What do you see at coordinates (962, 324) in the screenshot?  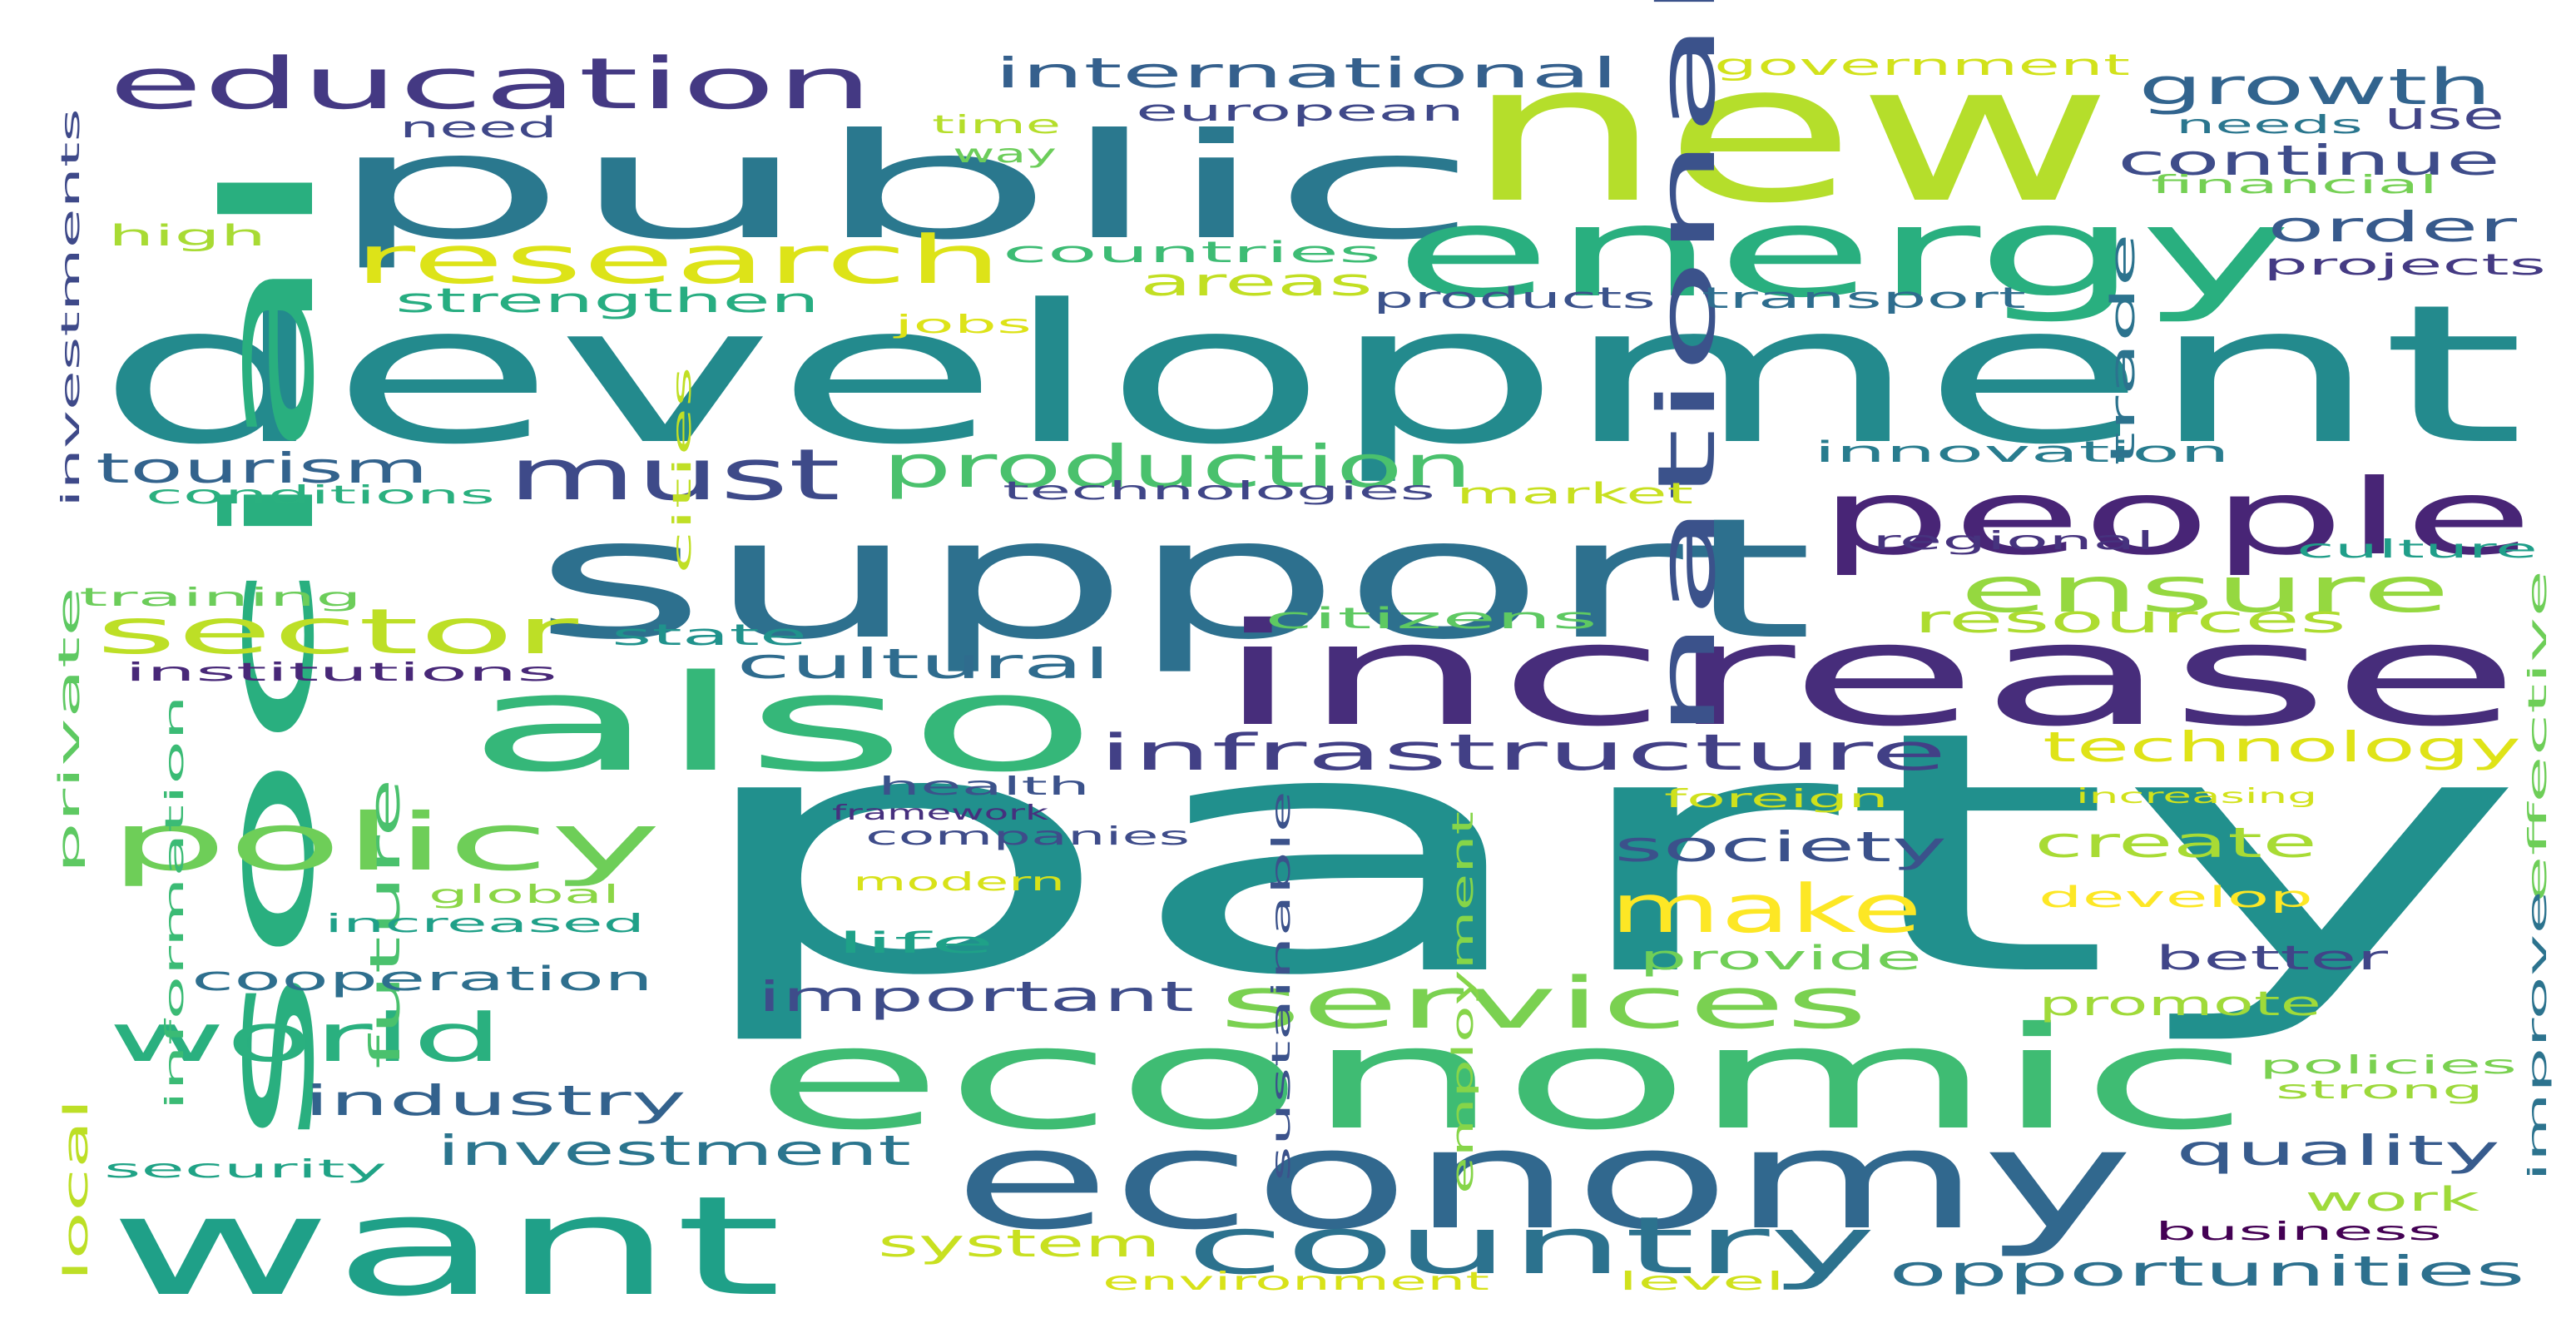 I see `word-jobs: jobs` at bounding box center [962, 324].